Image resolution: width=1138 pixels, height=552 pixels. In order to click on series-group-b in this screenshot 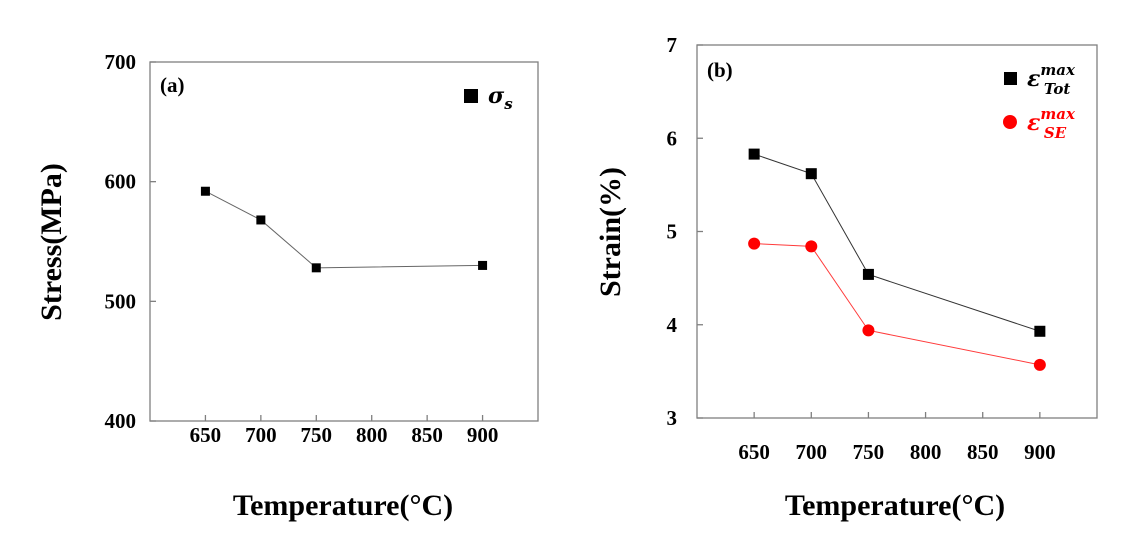, I will do `click(897, 259)`.